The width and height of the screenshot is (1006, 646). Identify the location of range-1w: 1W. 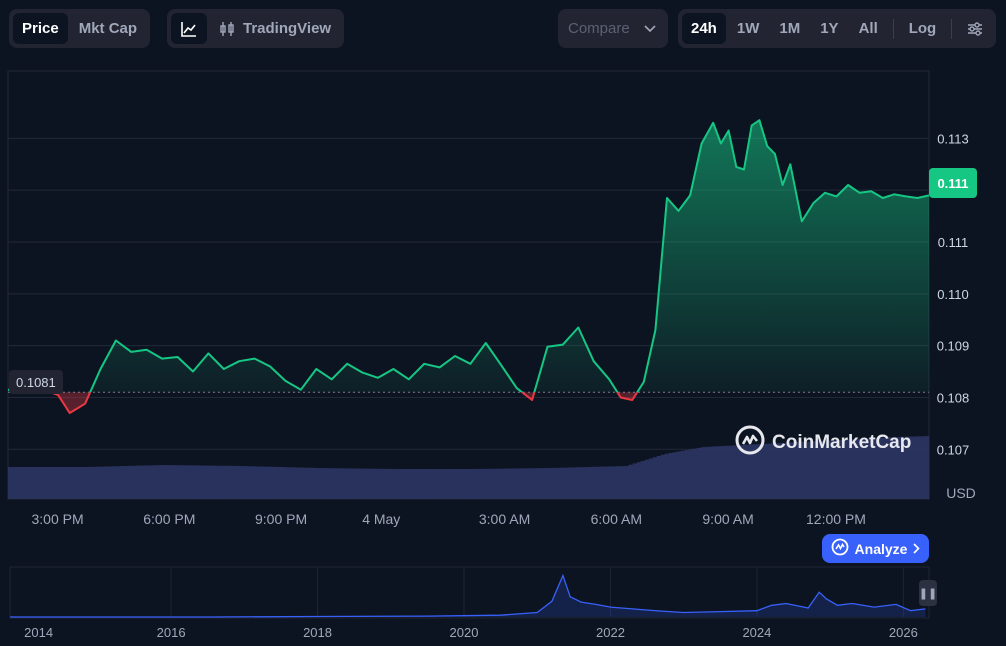
(748, 28).